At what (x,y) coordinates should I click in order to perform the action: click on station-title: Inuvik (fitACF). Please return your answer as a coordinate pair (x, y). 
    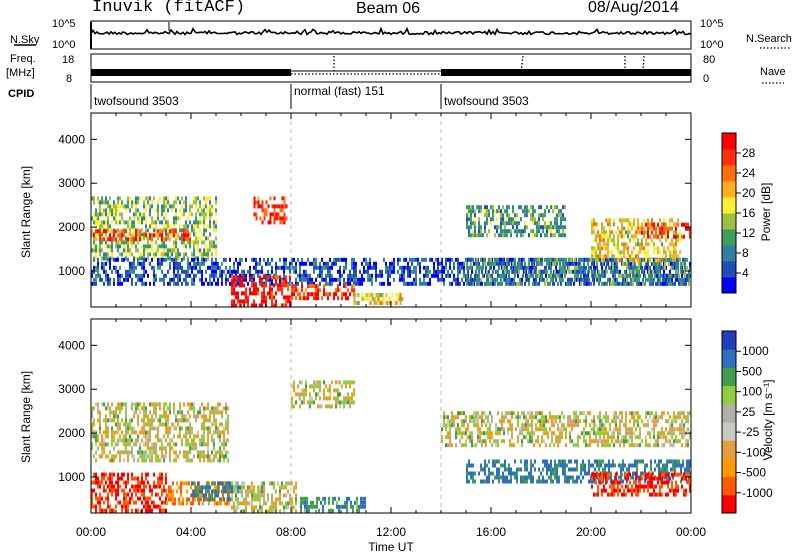
    Looking at the image, I should click on (169, 8).